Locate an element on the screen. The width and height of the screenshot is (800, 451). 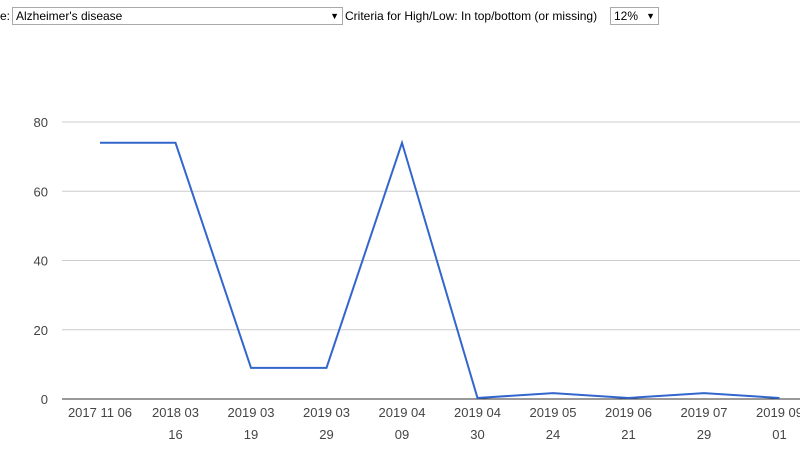
x-tick-line: 01 is located at coordinates (779, 434).